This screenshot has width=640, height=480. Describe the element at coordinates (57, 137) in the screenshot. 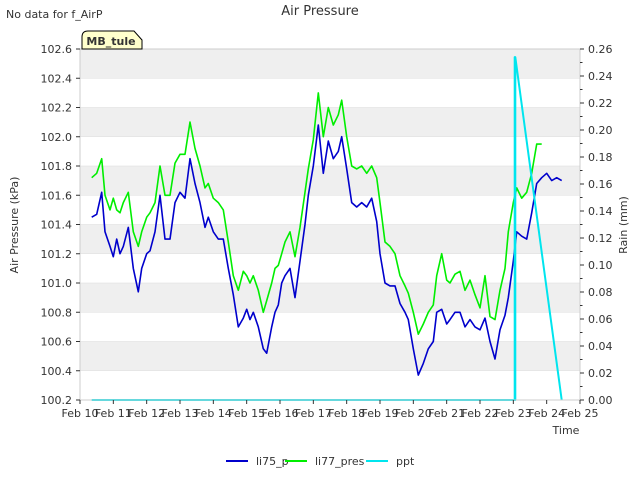

I see `y-left-tick-label: 102.0` at that location.